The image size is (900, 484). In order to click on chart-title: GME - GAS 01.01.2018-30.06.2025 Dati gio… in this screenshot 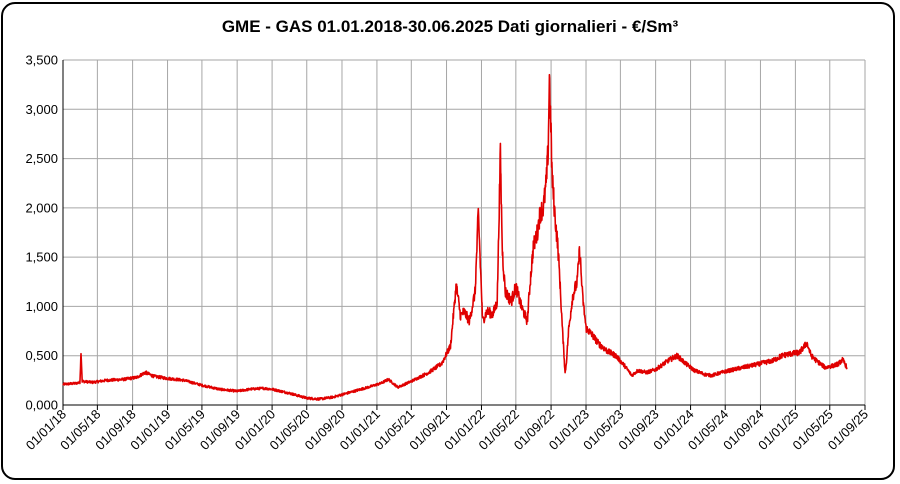, I will do `click(450, 26)`.